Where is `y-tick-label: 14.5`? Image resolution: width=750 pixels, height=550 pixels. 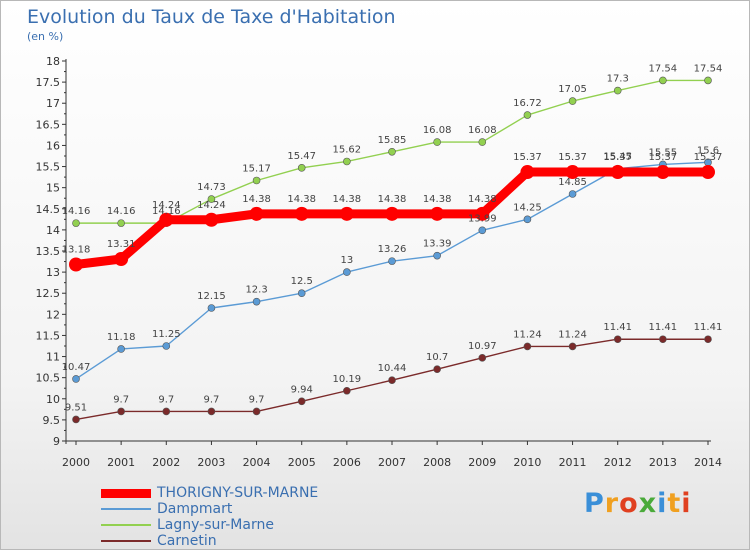 y-tick-label: 14.5 is located at coordinates (48, 209).